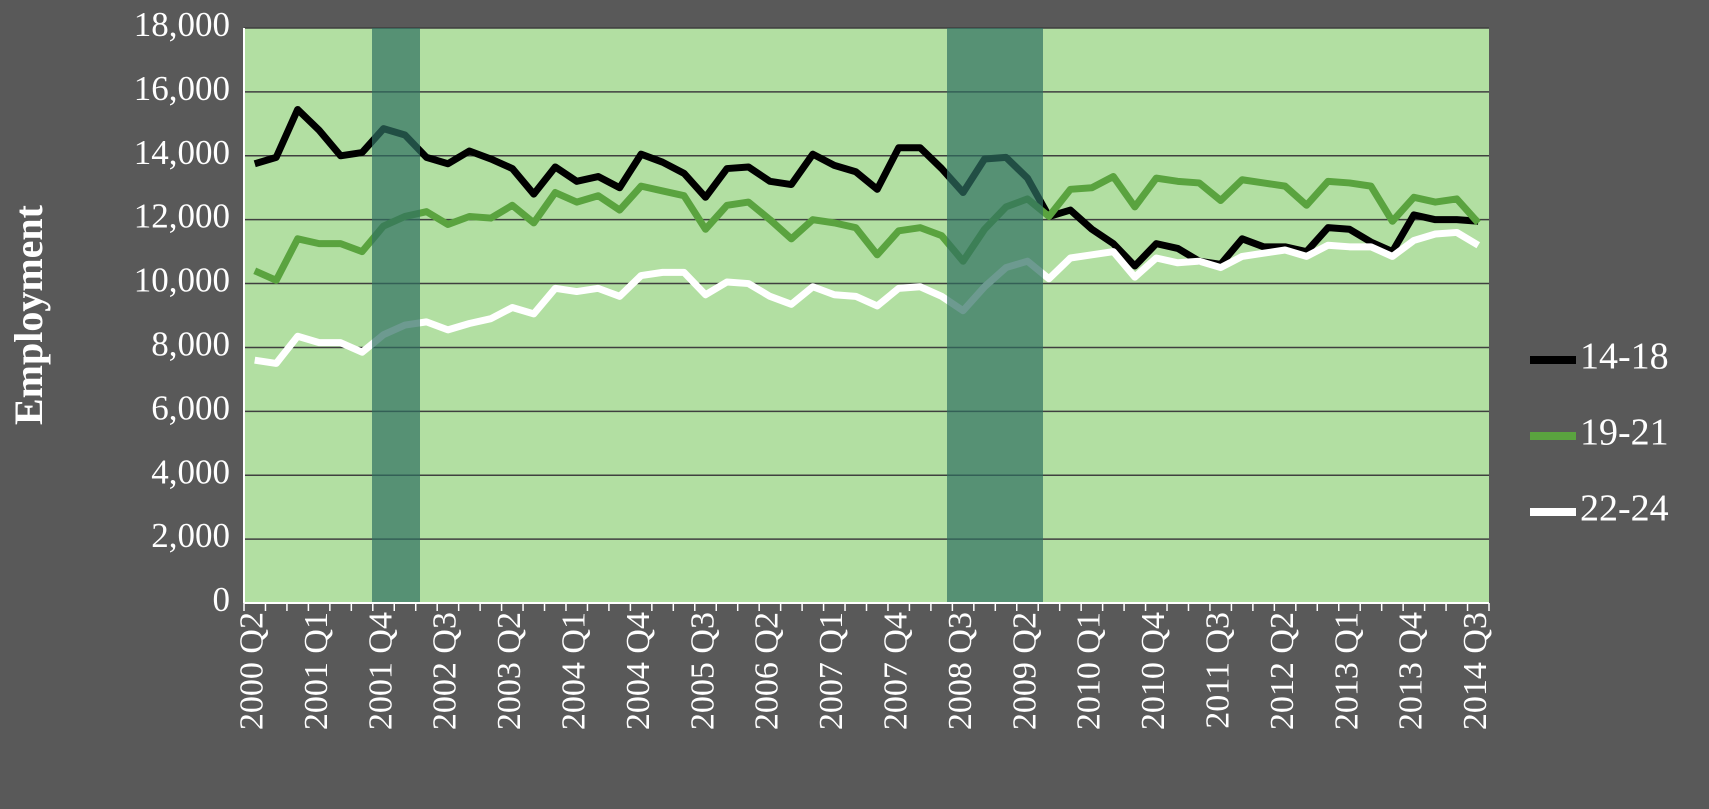 The height and width of the screenshot is (809, 1709). Describe the element at coordinates (1282, 671) in the screenshot. I see `x-tick-label: 2012 Q2` at that location.